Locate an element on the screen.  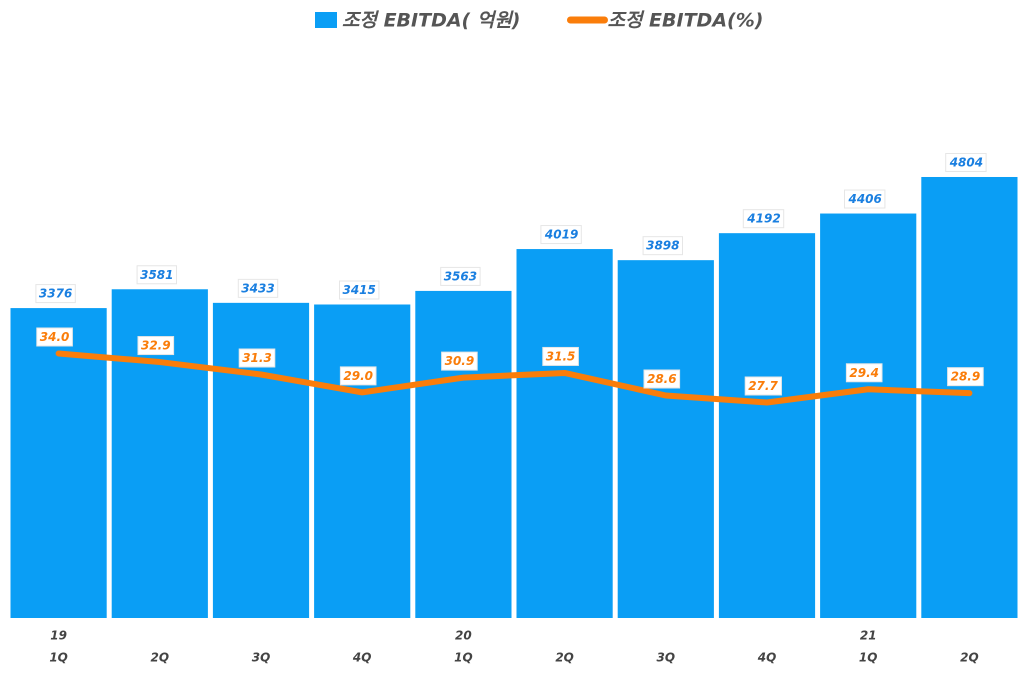
x-tick-label: 21 is located at coordinates (868, 636).